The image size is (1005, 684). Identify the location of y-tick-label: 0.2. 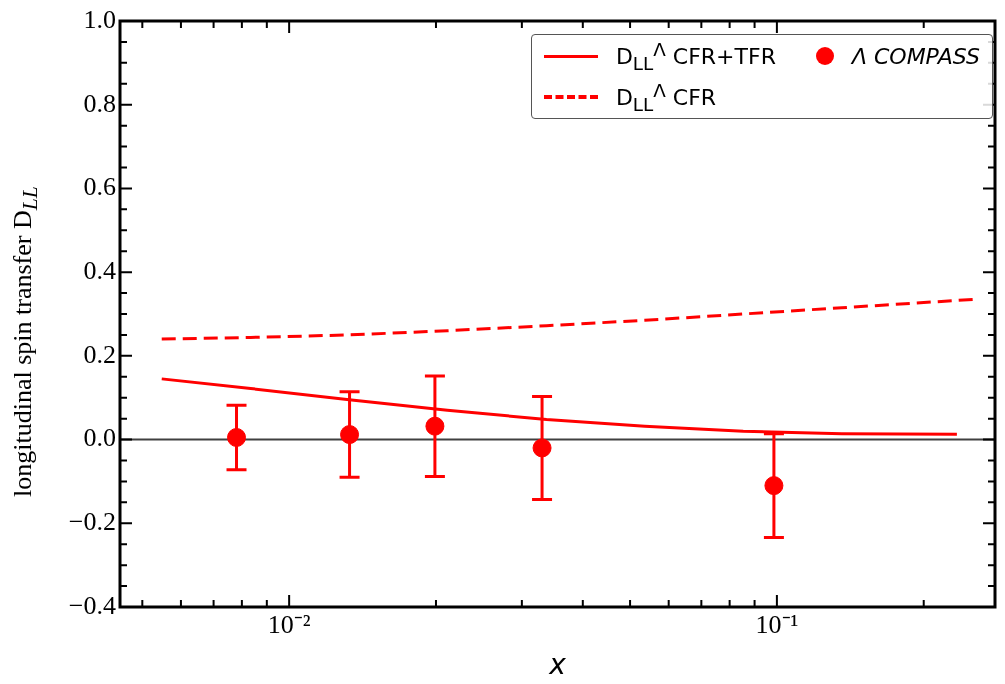
(99, 354).